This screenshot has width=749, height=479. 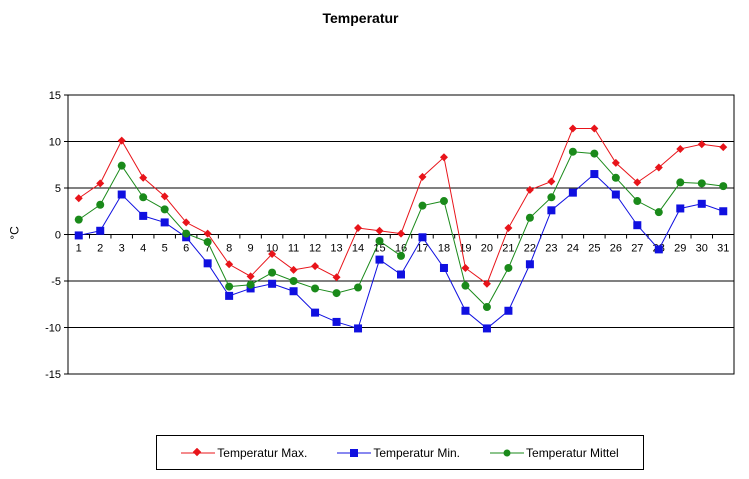 What do you see at coordinates (723, 249) in the screenshot?
I see `x-tick-label: 31` at bounding box center [723, 249].